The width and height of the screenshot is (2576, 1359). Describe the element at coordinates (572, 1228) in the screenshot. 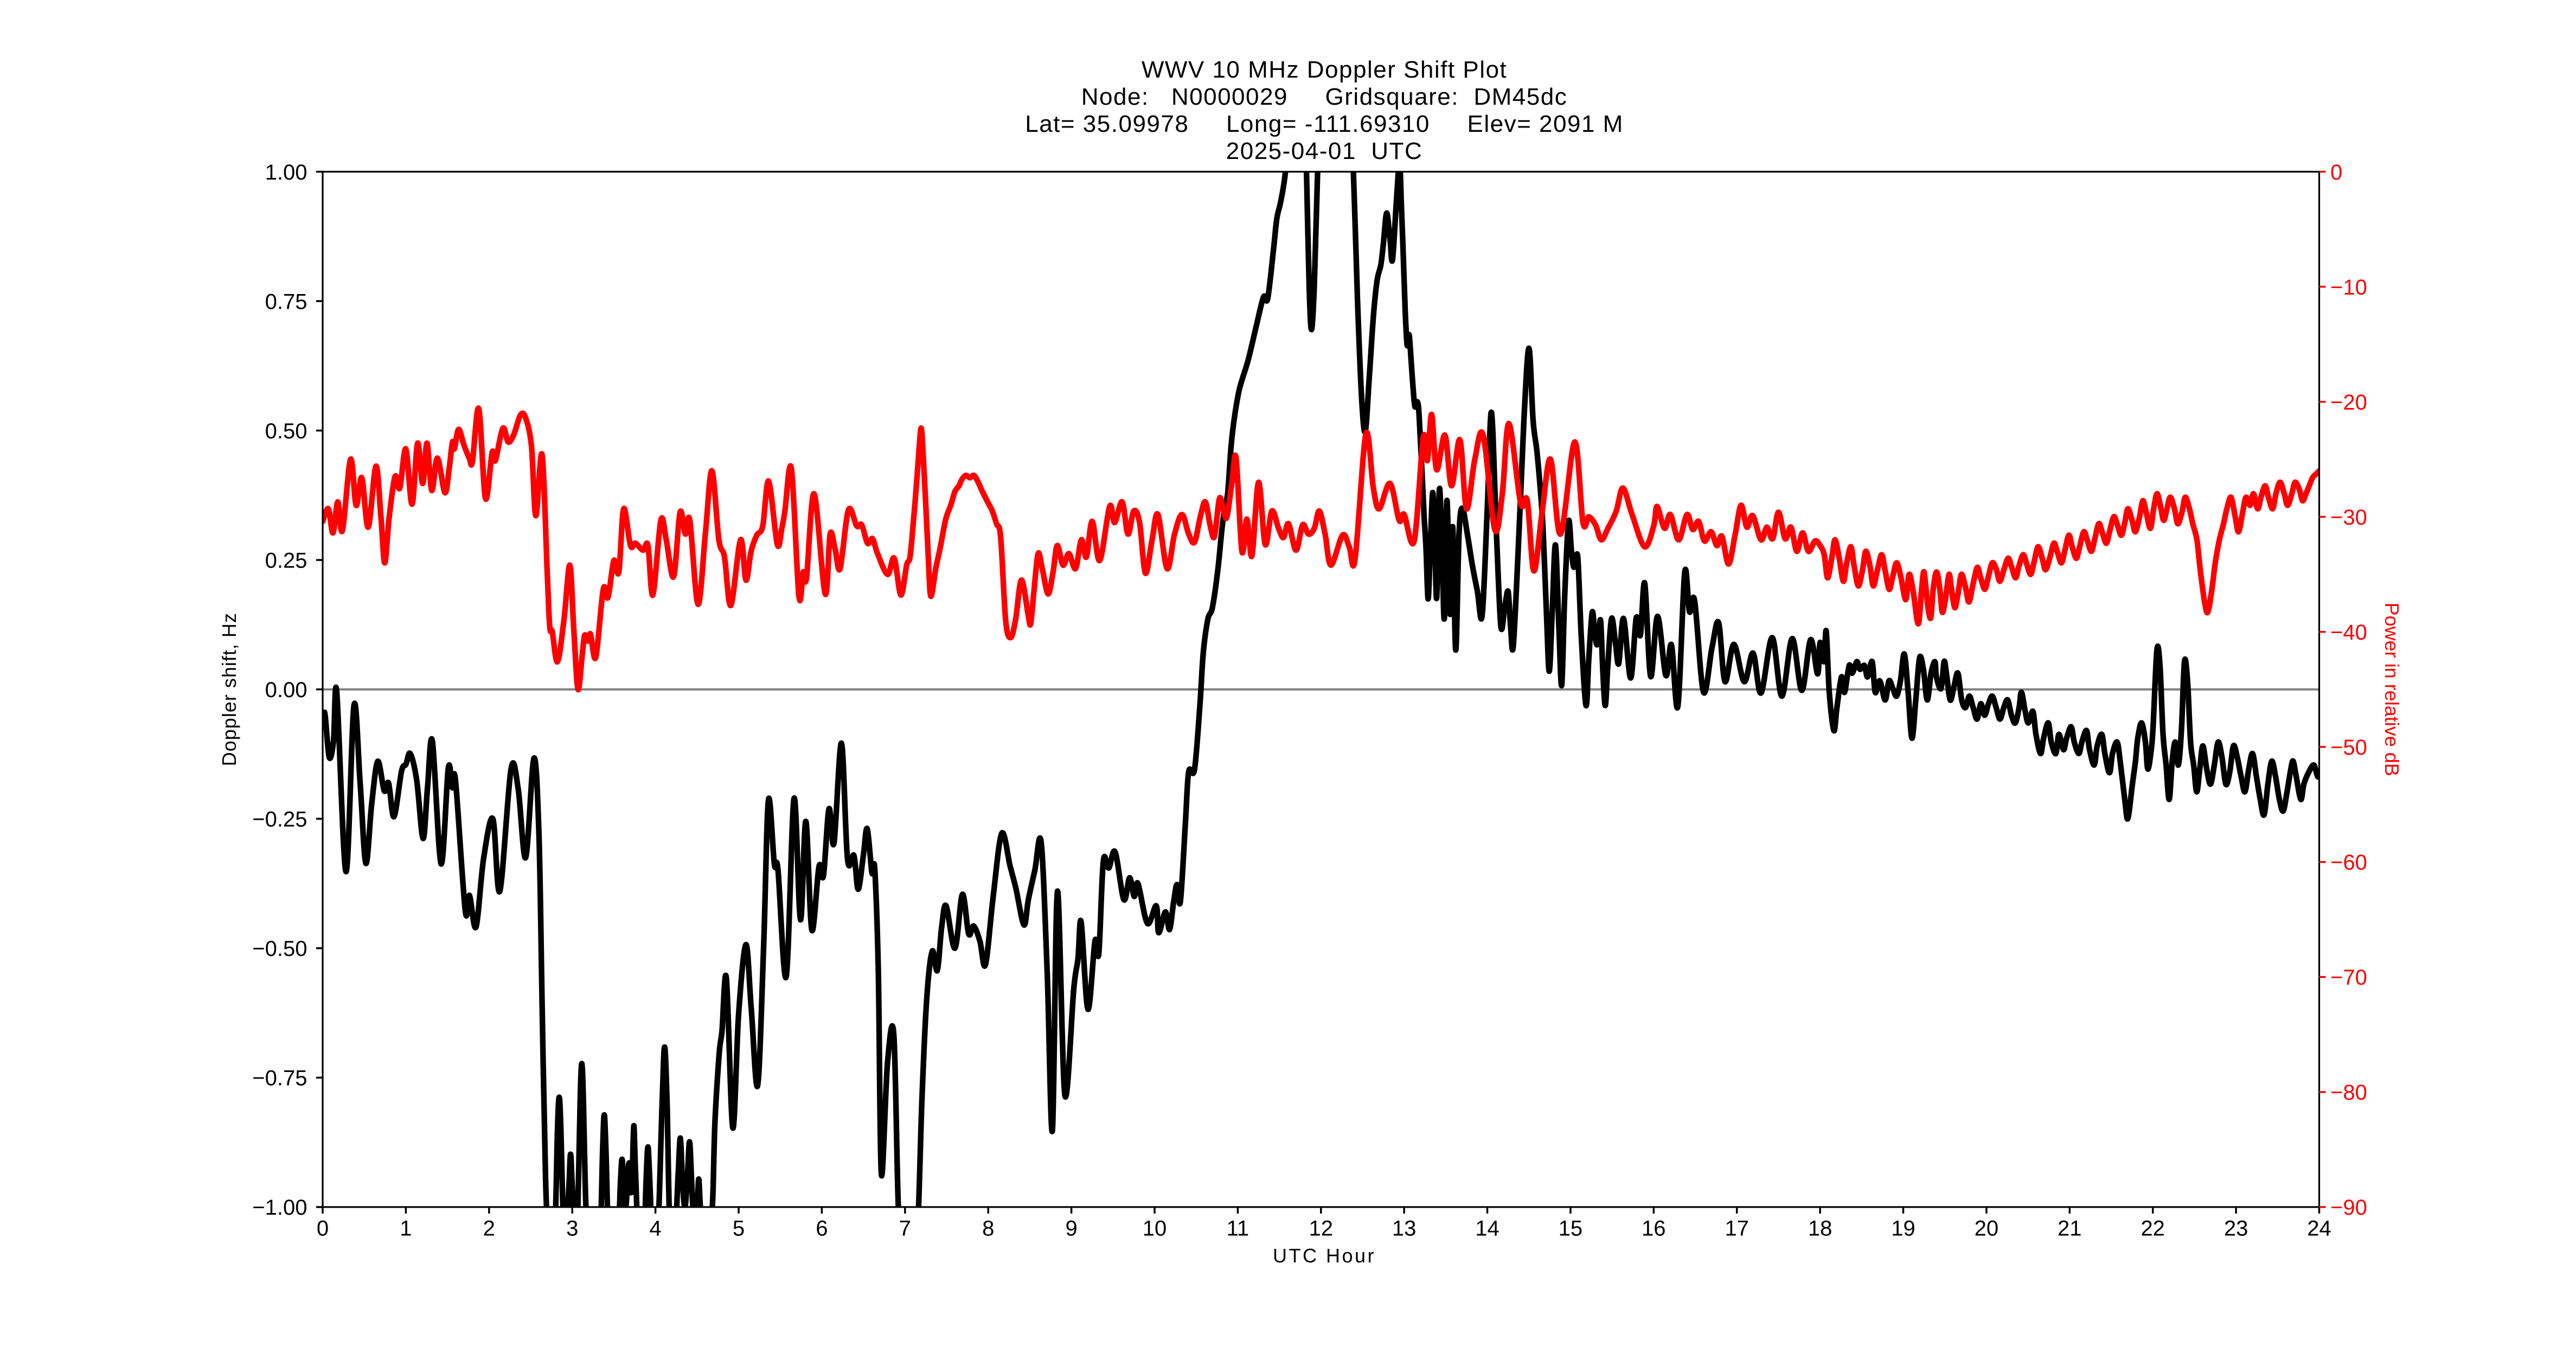

I see `svg-text: 3` at that location.